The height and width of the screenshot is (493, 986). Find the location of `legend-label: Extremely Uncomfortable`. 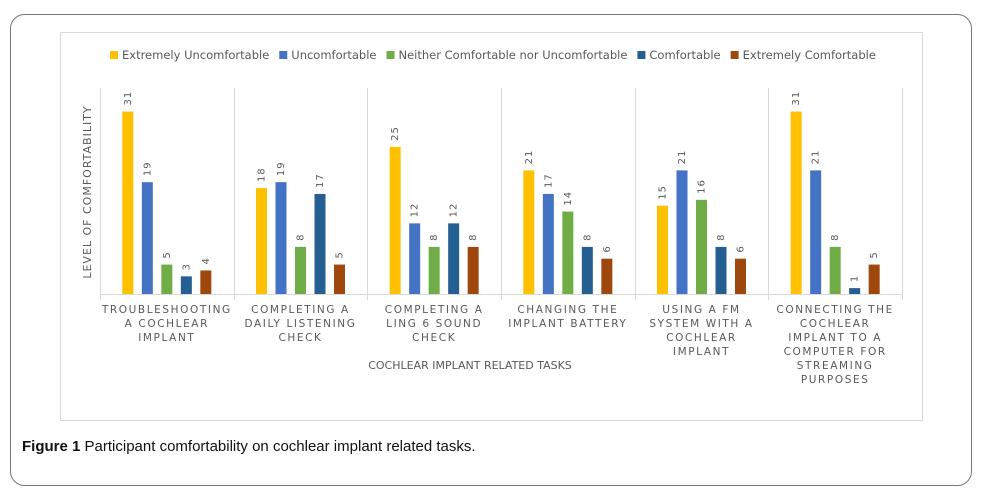

legend-label: Extremely Uncomfortable is located at coordinates (195, 55).